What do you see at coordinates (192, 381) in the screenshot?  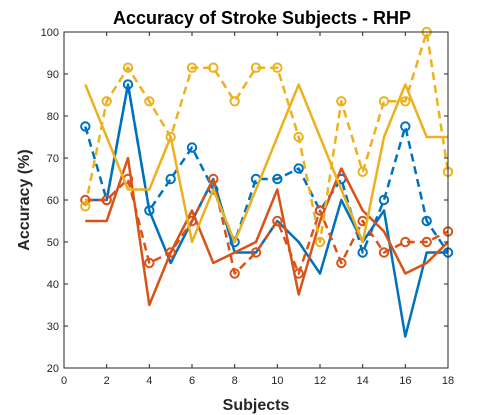 I see `x-tick-label: 6` at bounding box center [192, 381].